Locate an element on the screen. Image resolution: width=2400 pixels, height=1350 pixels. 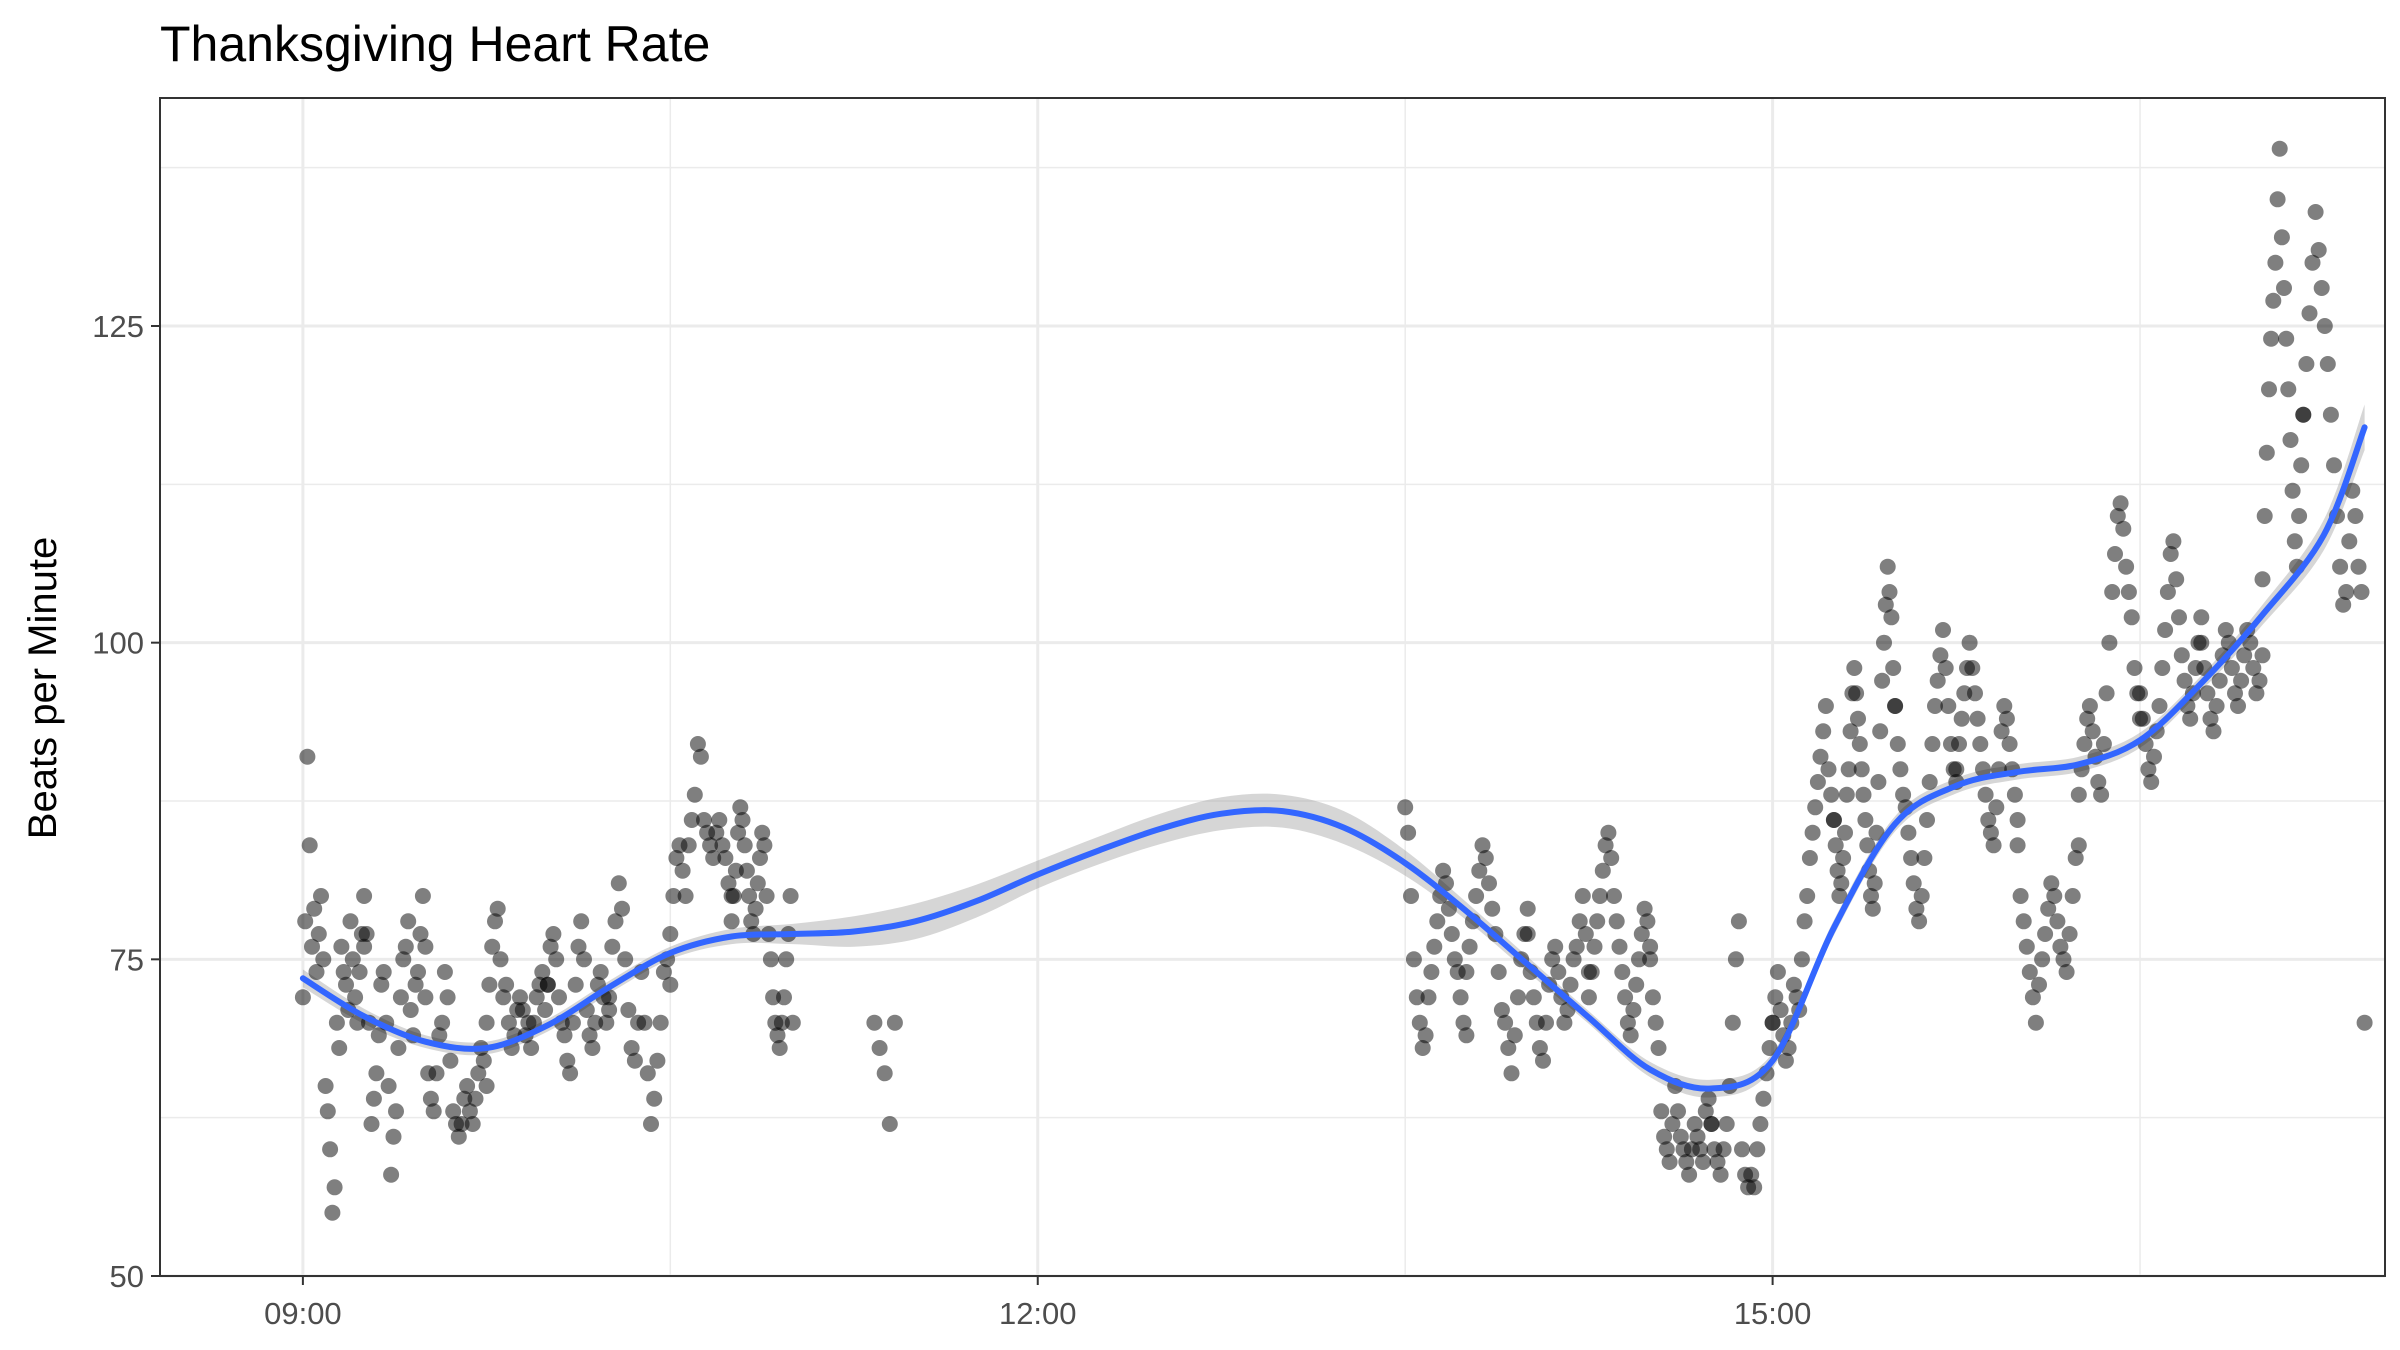
x-tick-label: 09:00 is located at coordinates (303, 1313).